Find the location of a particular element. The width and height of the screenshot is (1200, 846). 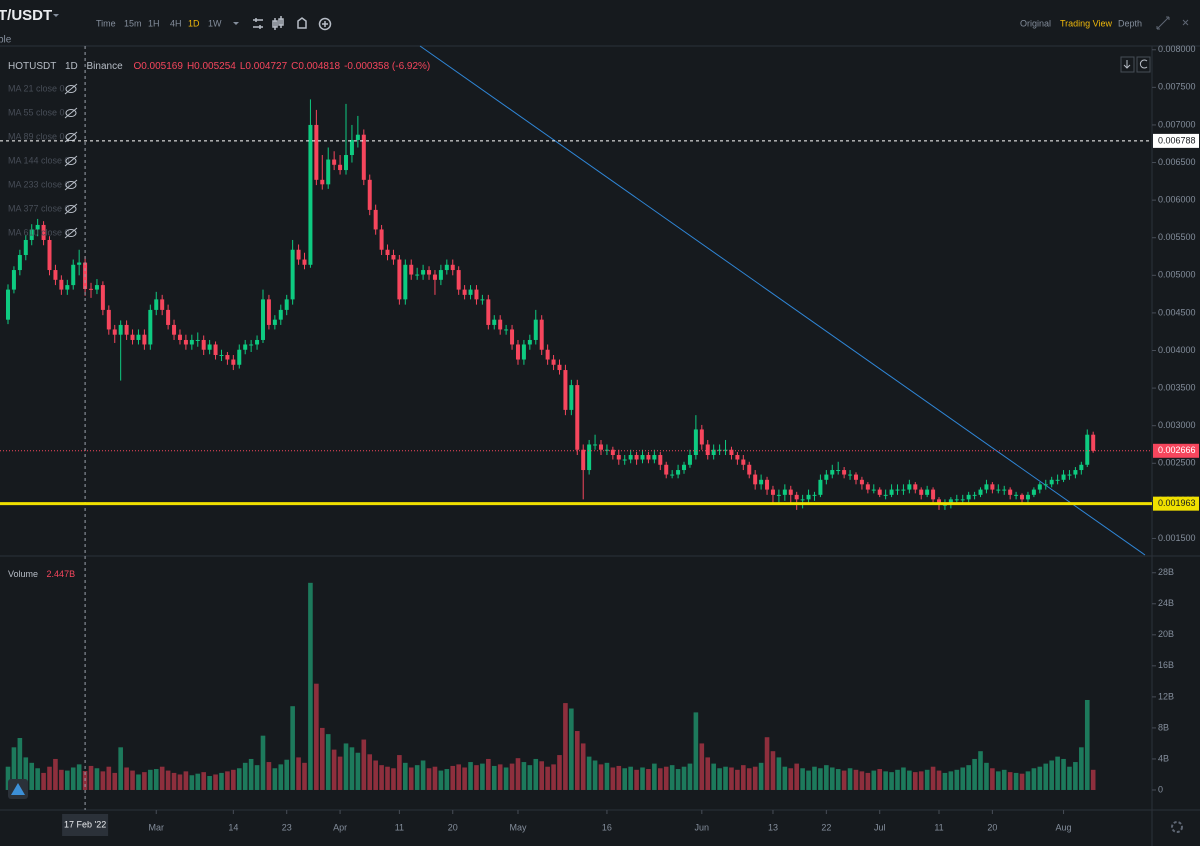

interval-option: Time is located at coordinates (106, 23).